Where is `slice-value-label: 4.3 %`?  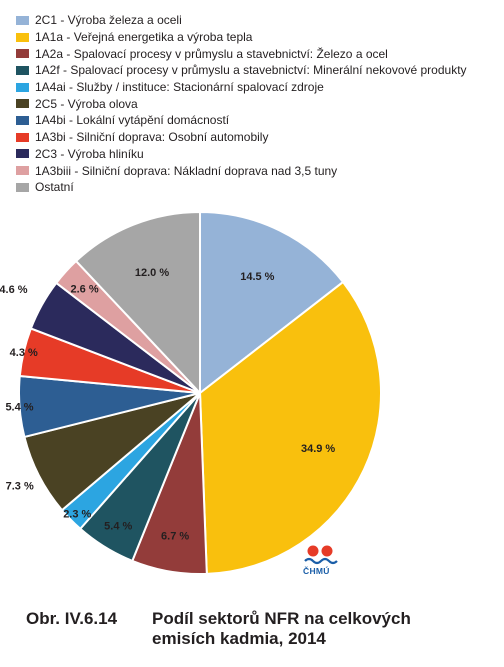 slice-value-label: 4.3 % is located at coordinates (24, 353).